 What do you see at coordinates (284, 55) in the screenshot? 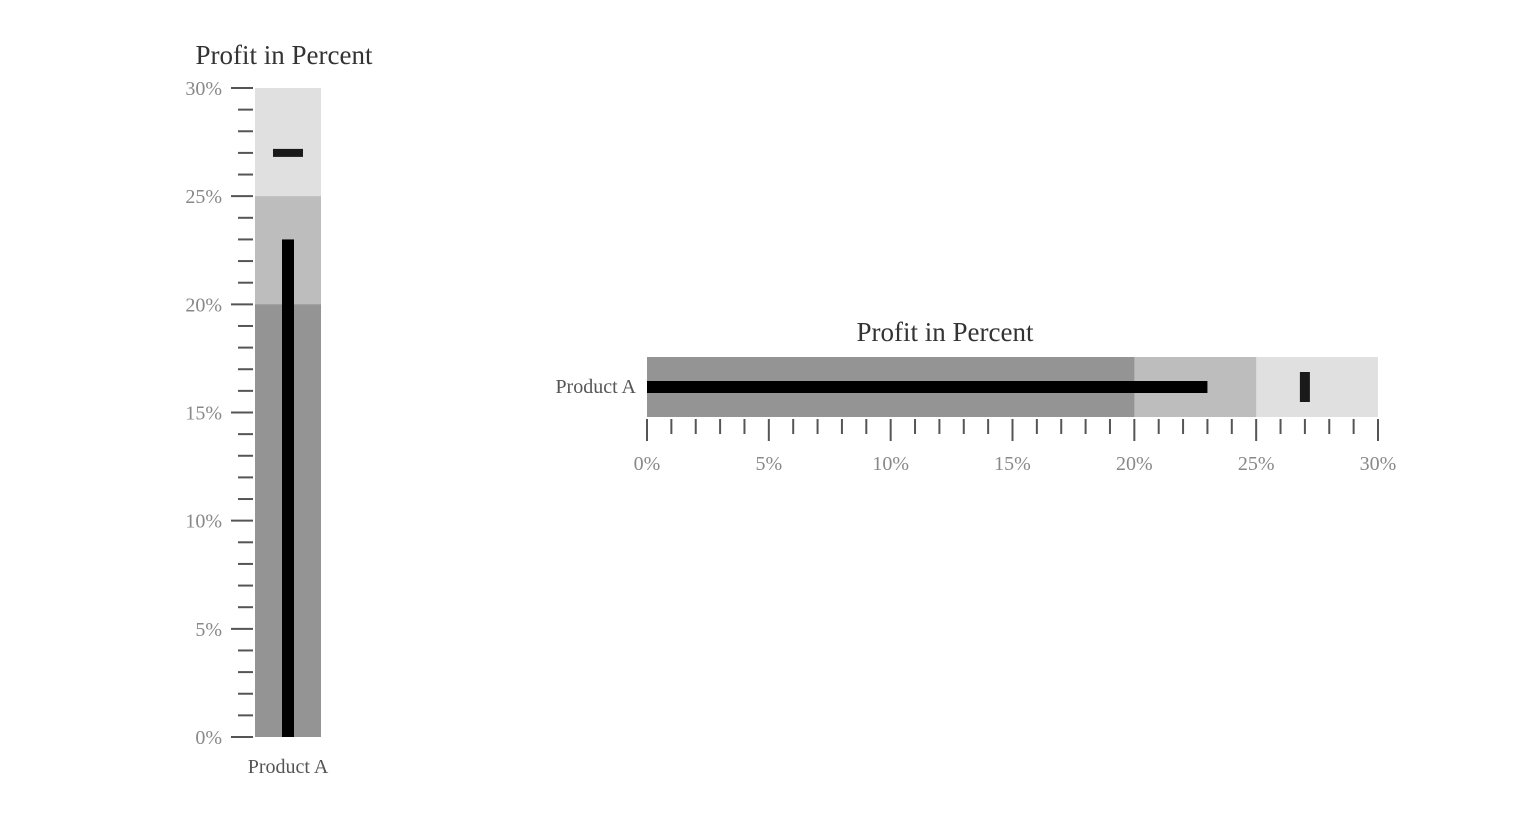
I see `vertical-chart-title: Profit in Percent` at bounding box center [284, 55].